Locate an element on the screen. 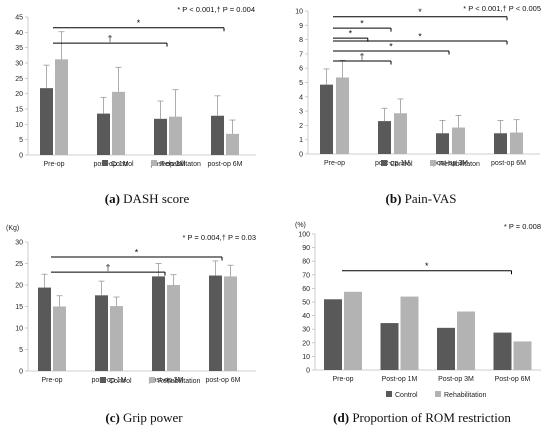 The height and width of the screenshot is (437, 550). p-value-note: * P < 0.001,† P < 0.005 is located at coordinates (502, 8).